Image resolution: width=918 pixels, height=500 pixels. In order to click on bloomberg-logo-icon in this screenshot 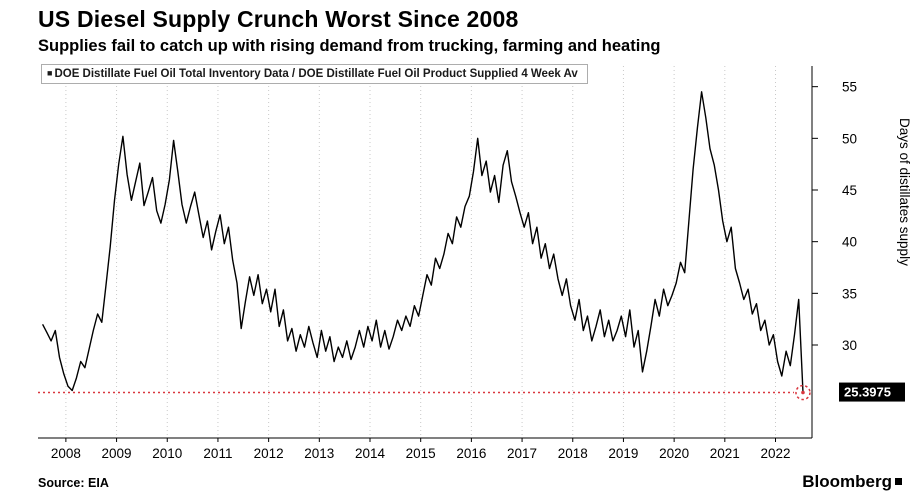, I will do `click(899, 482)`.